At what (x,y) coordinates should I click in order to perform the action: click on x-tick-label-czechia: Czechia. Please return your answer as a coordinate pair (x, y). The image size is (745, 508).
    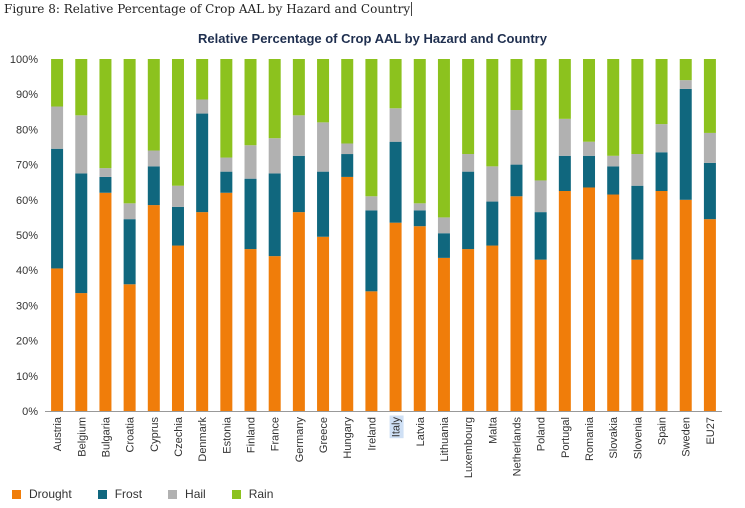
    Looking at the image, I should click on (179, 436).